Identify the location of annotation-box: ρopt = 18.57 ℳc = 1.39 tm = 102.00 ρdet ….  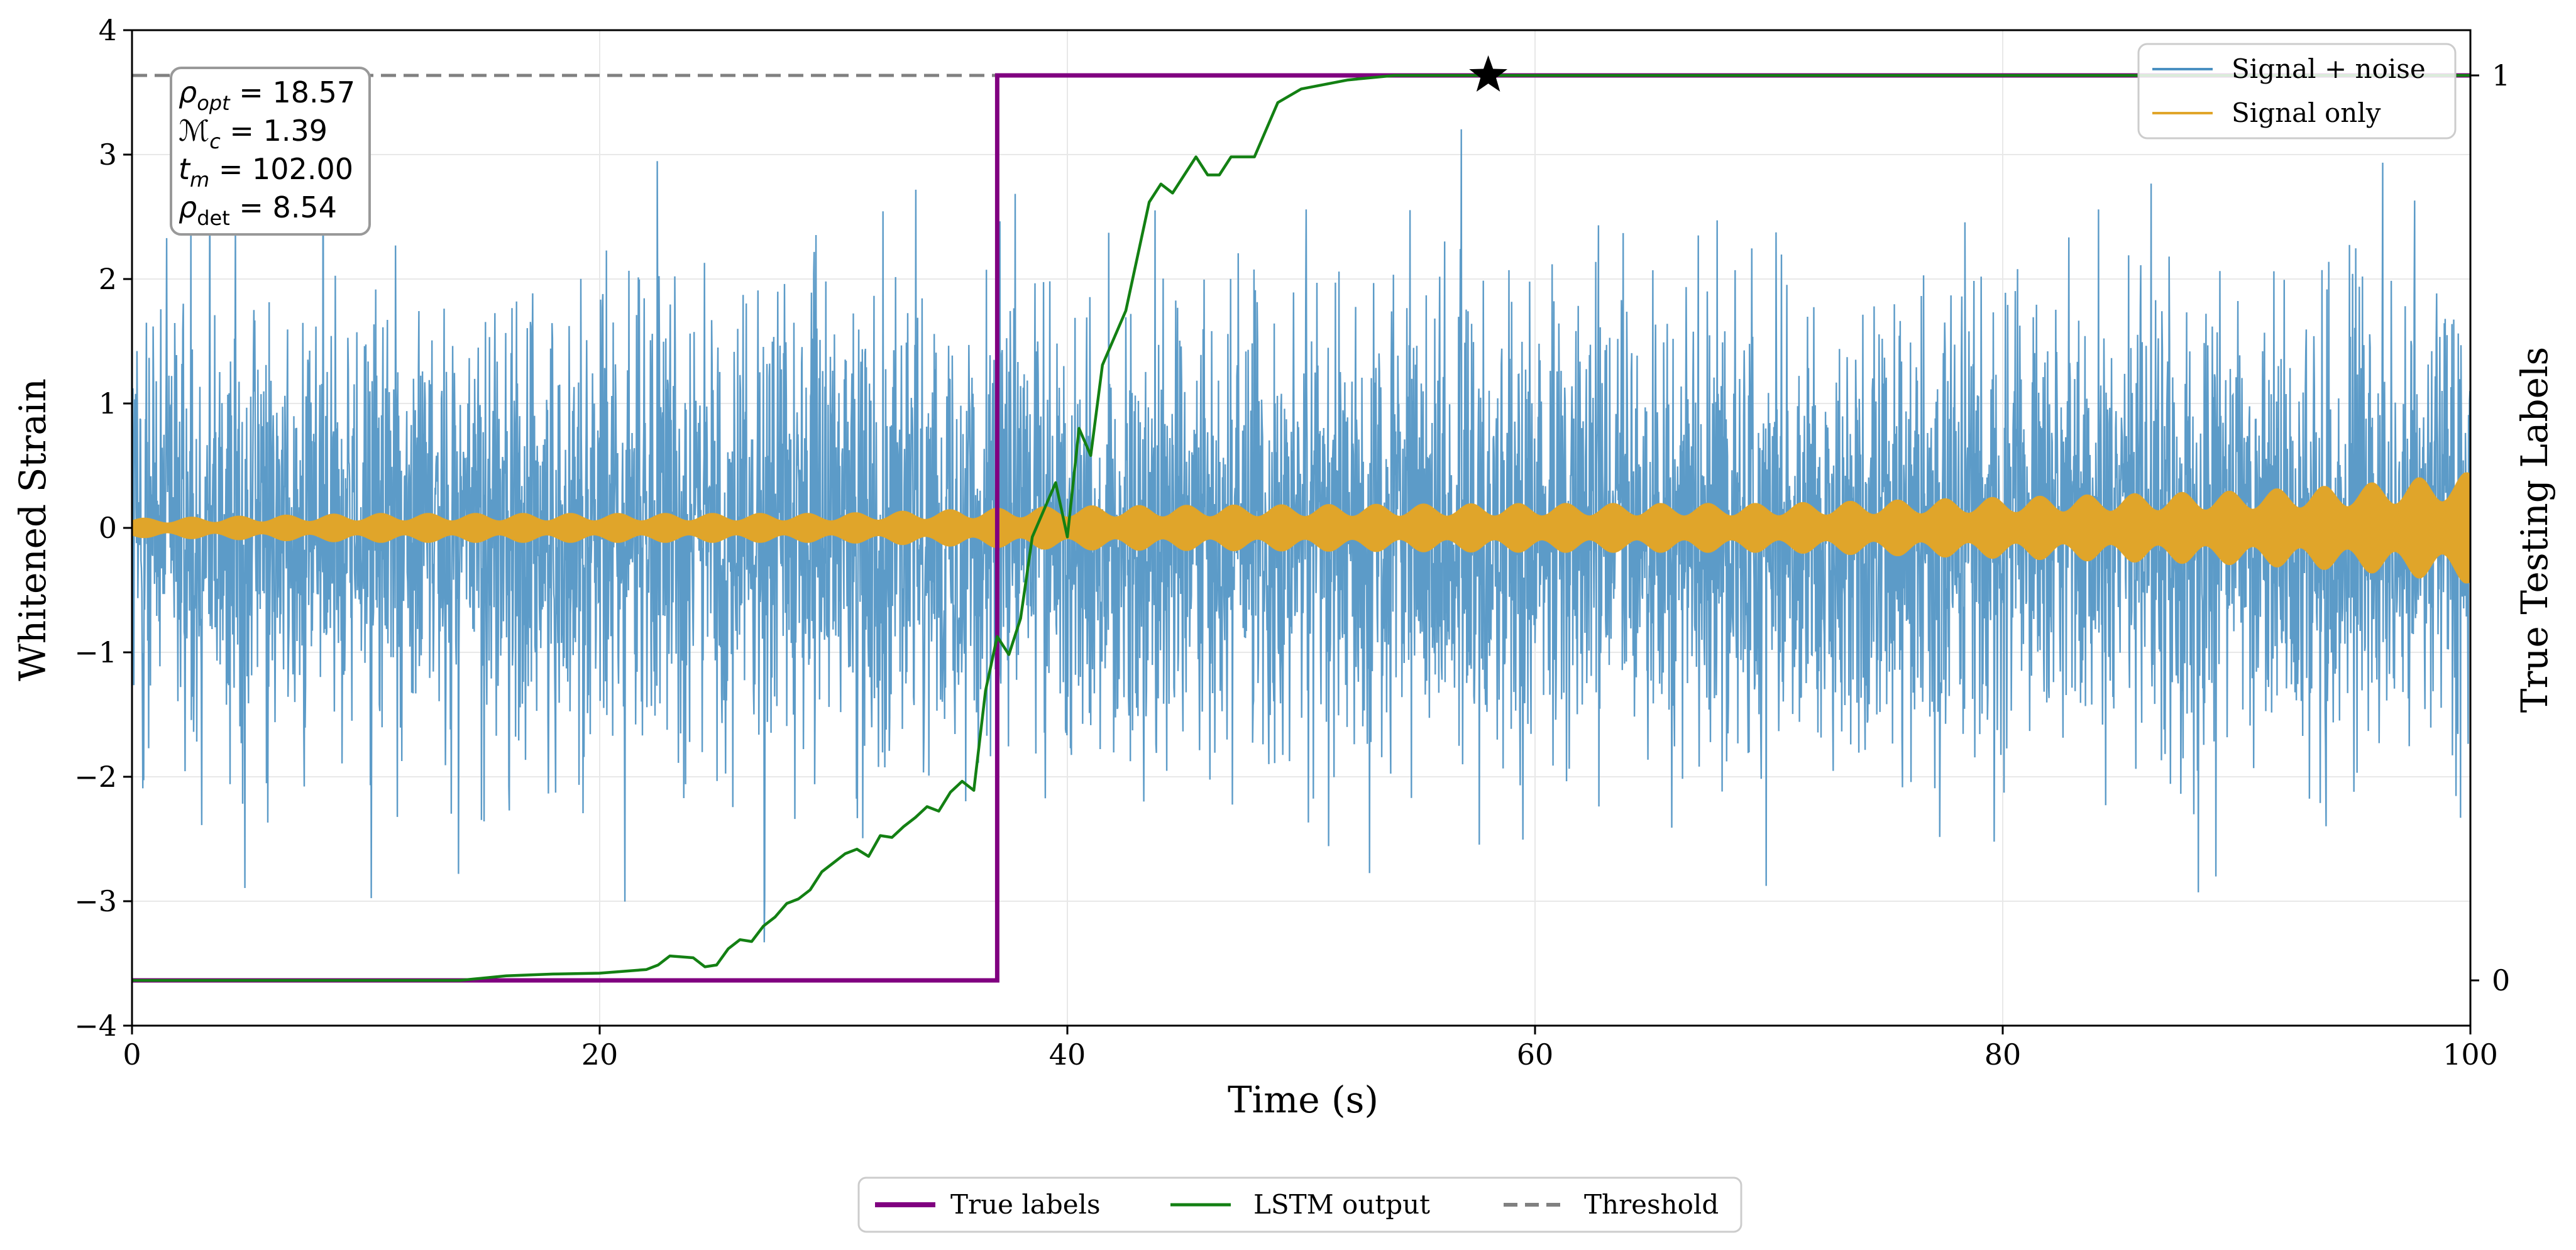
(271, 151).